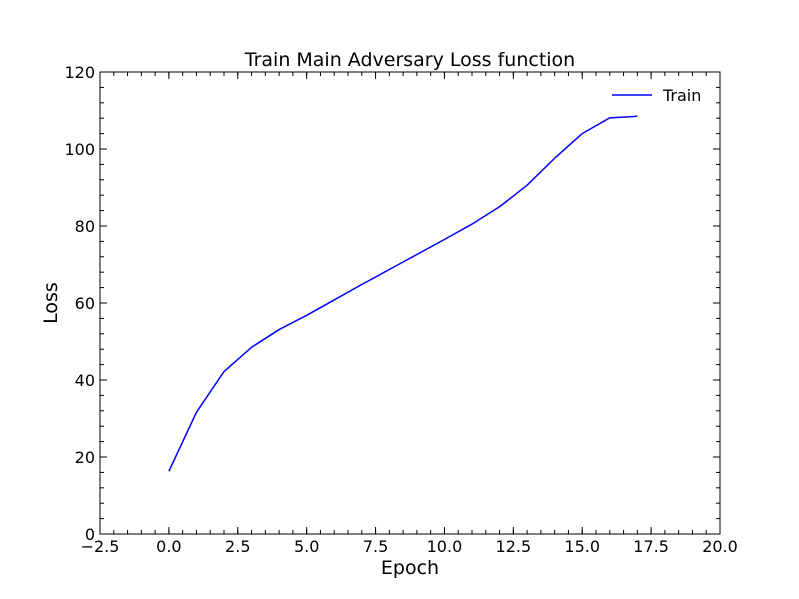  Describe the element at coordinates (375, 546) in the screenshot. I see `x-tick-label: 7.5` at that location.